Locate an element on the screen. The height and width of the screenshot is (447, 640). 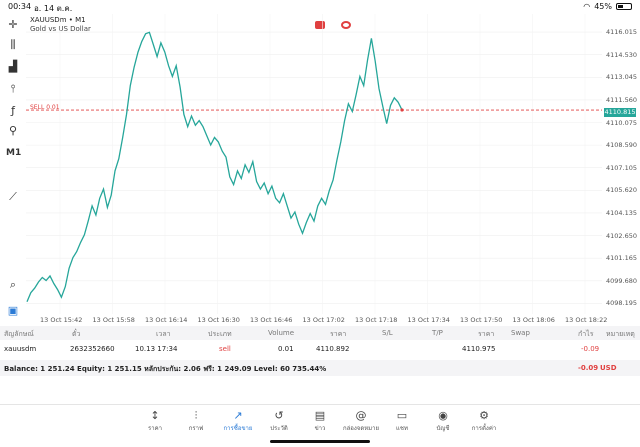
time-tick-label: 13 Oct 17:34 is located at coordinates (428, 320).